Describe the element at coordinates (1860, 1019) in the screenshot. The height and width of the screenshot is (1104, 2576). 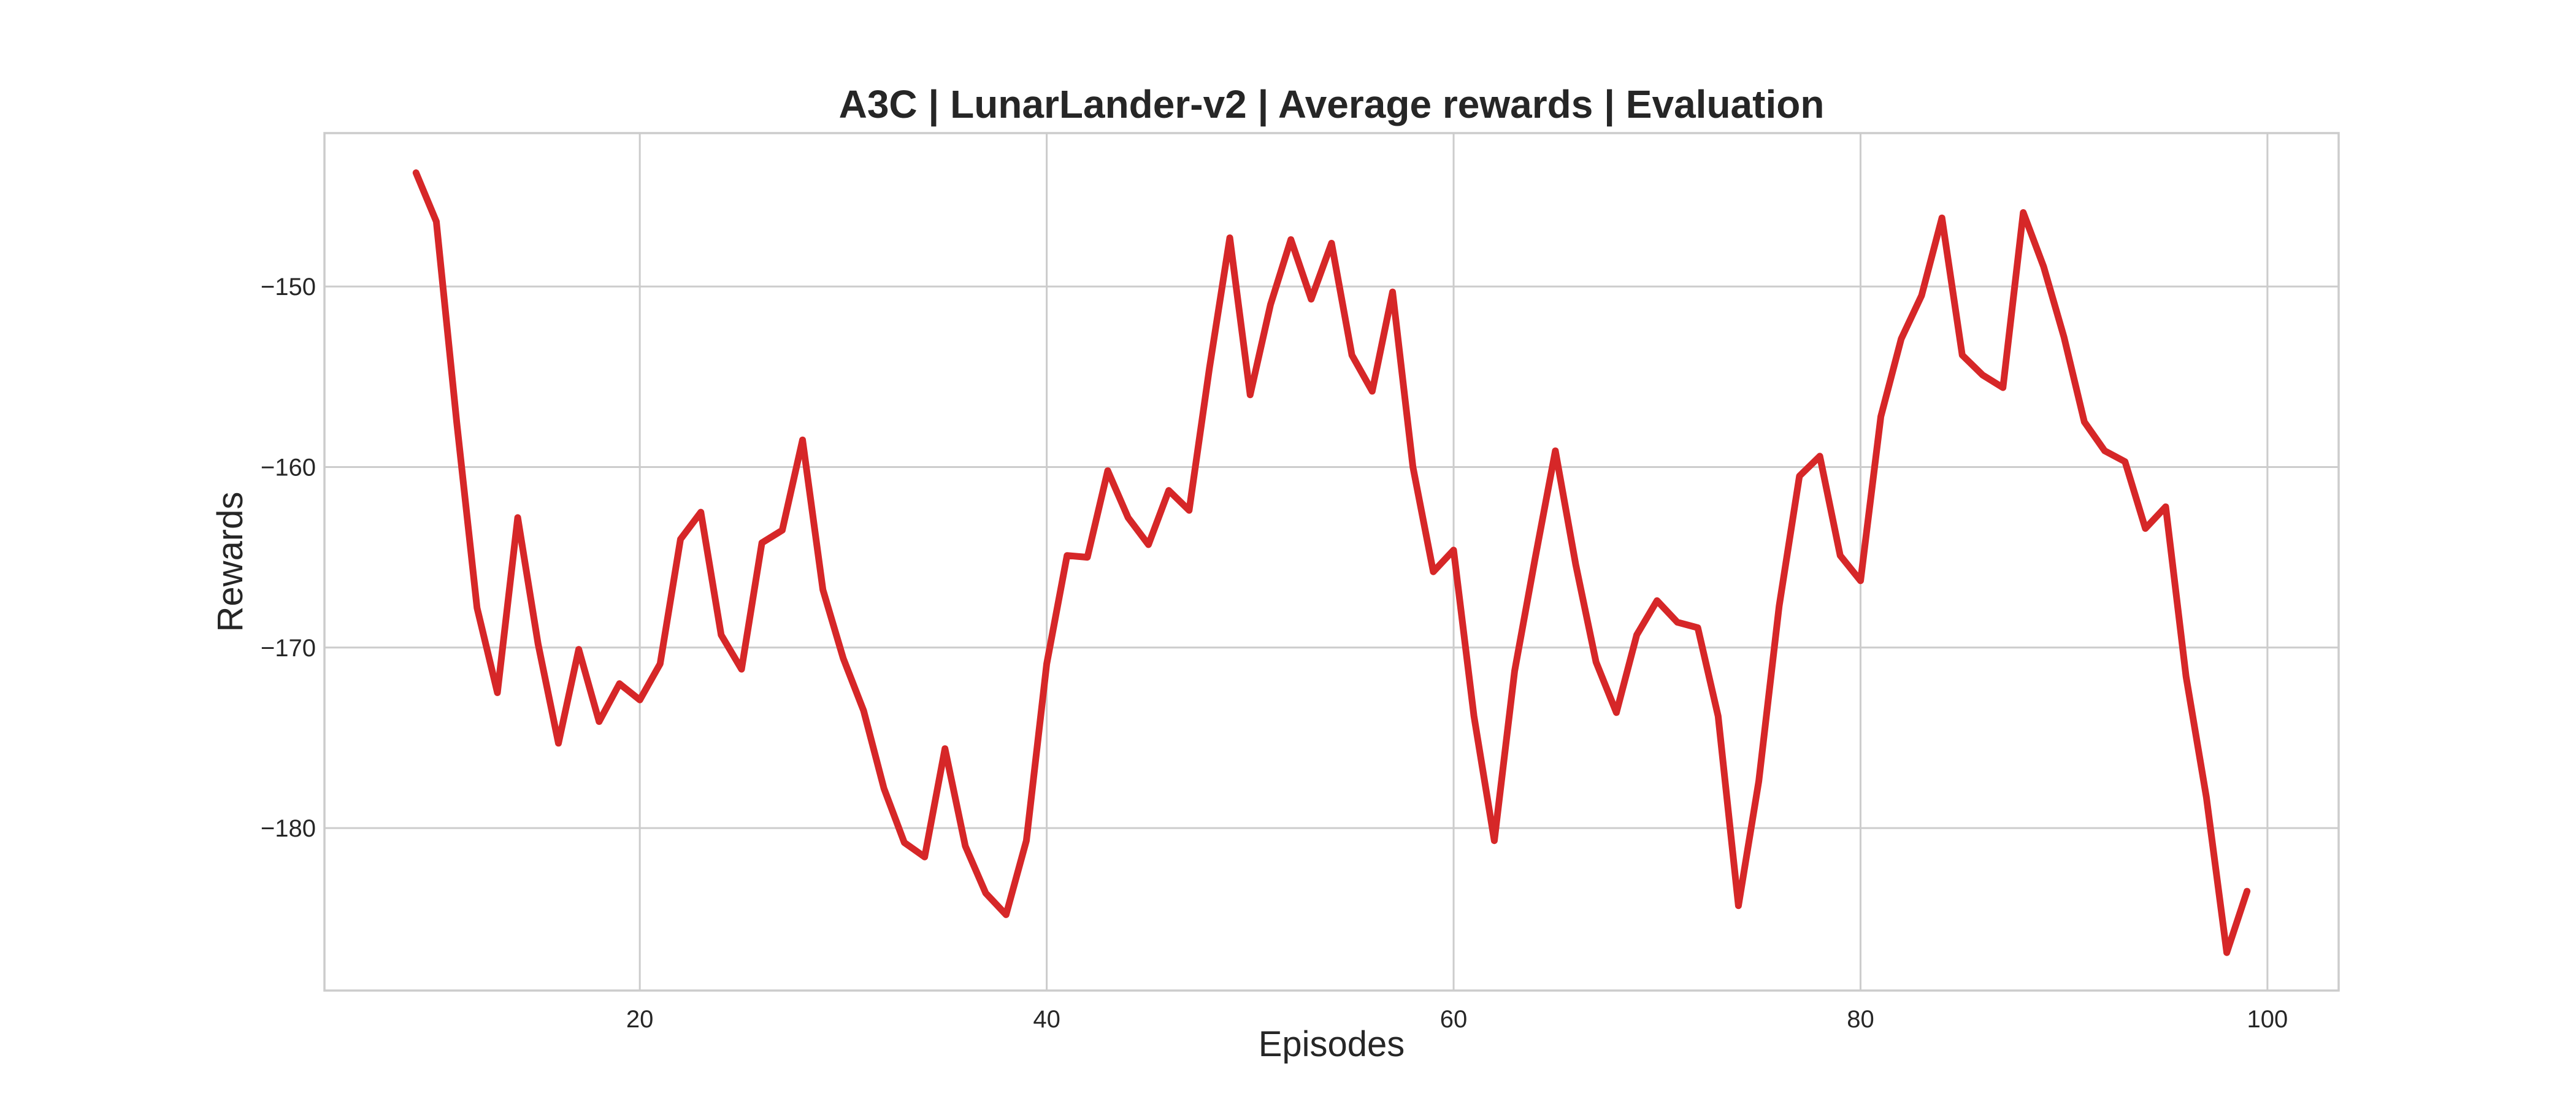
I see `x-tick-label: 80` at that location.